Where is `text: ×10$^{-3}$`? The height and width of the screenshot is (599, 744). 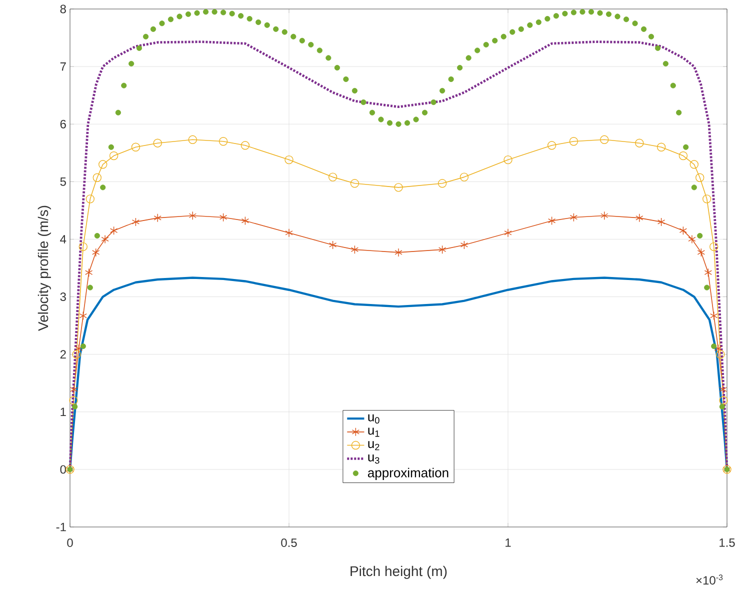
text: ×10$^{-3}$ is located at coordinates (709, 579).